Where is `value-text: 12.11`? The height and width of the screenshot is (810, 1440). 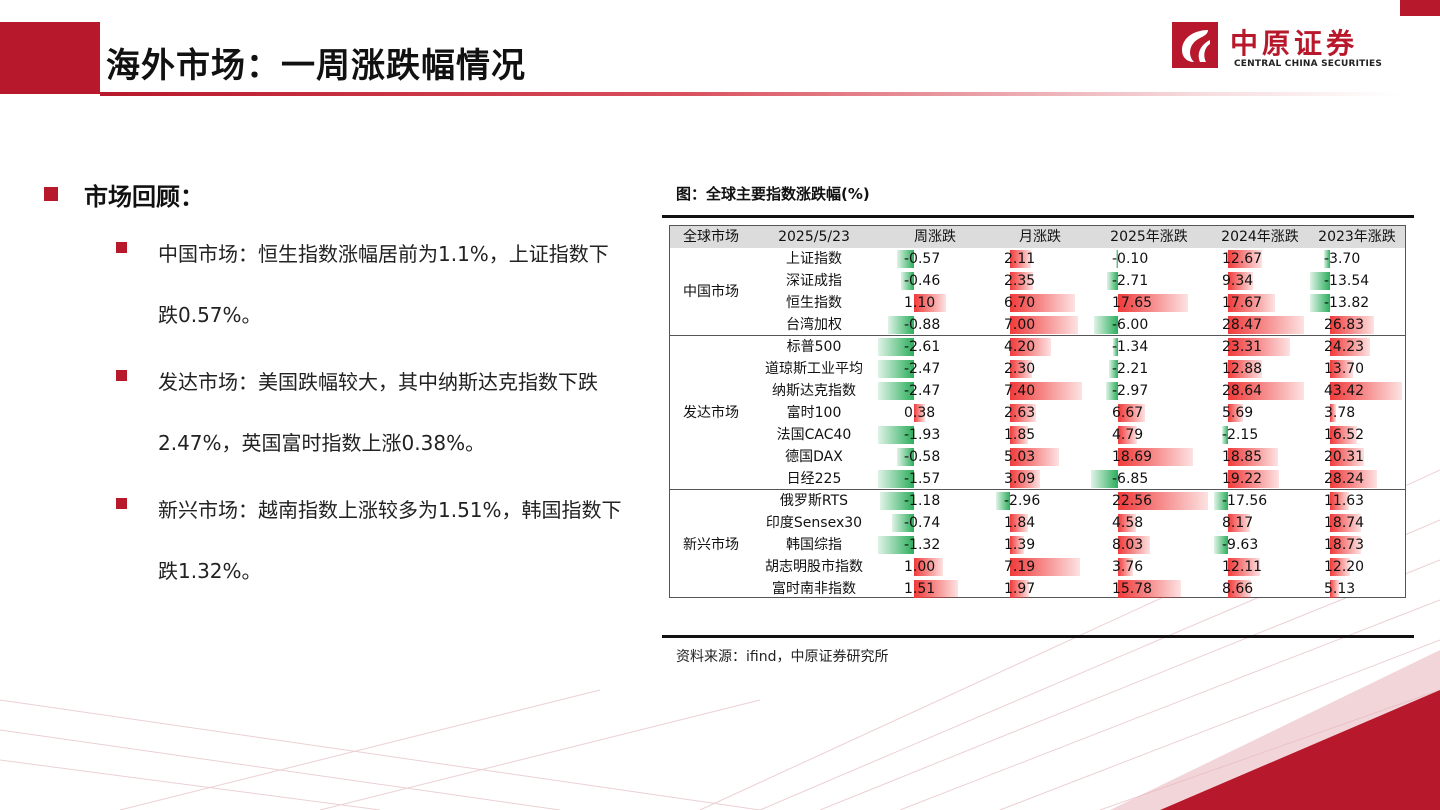 value-text: 12.11 is located at coordinates (1242, 567).